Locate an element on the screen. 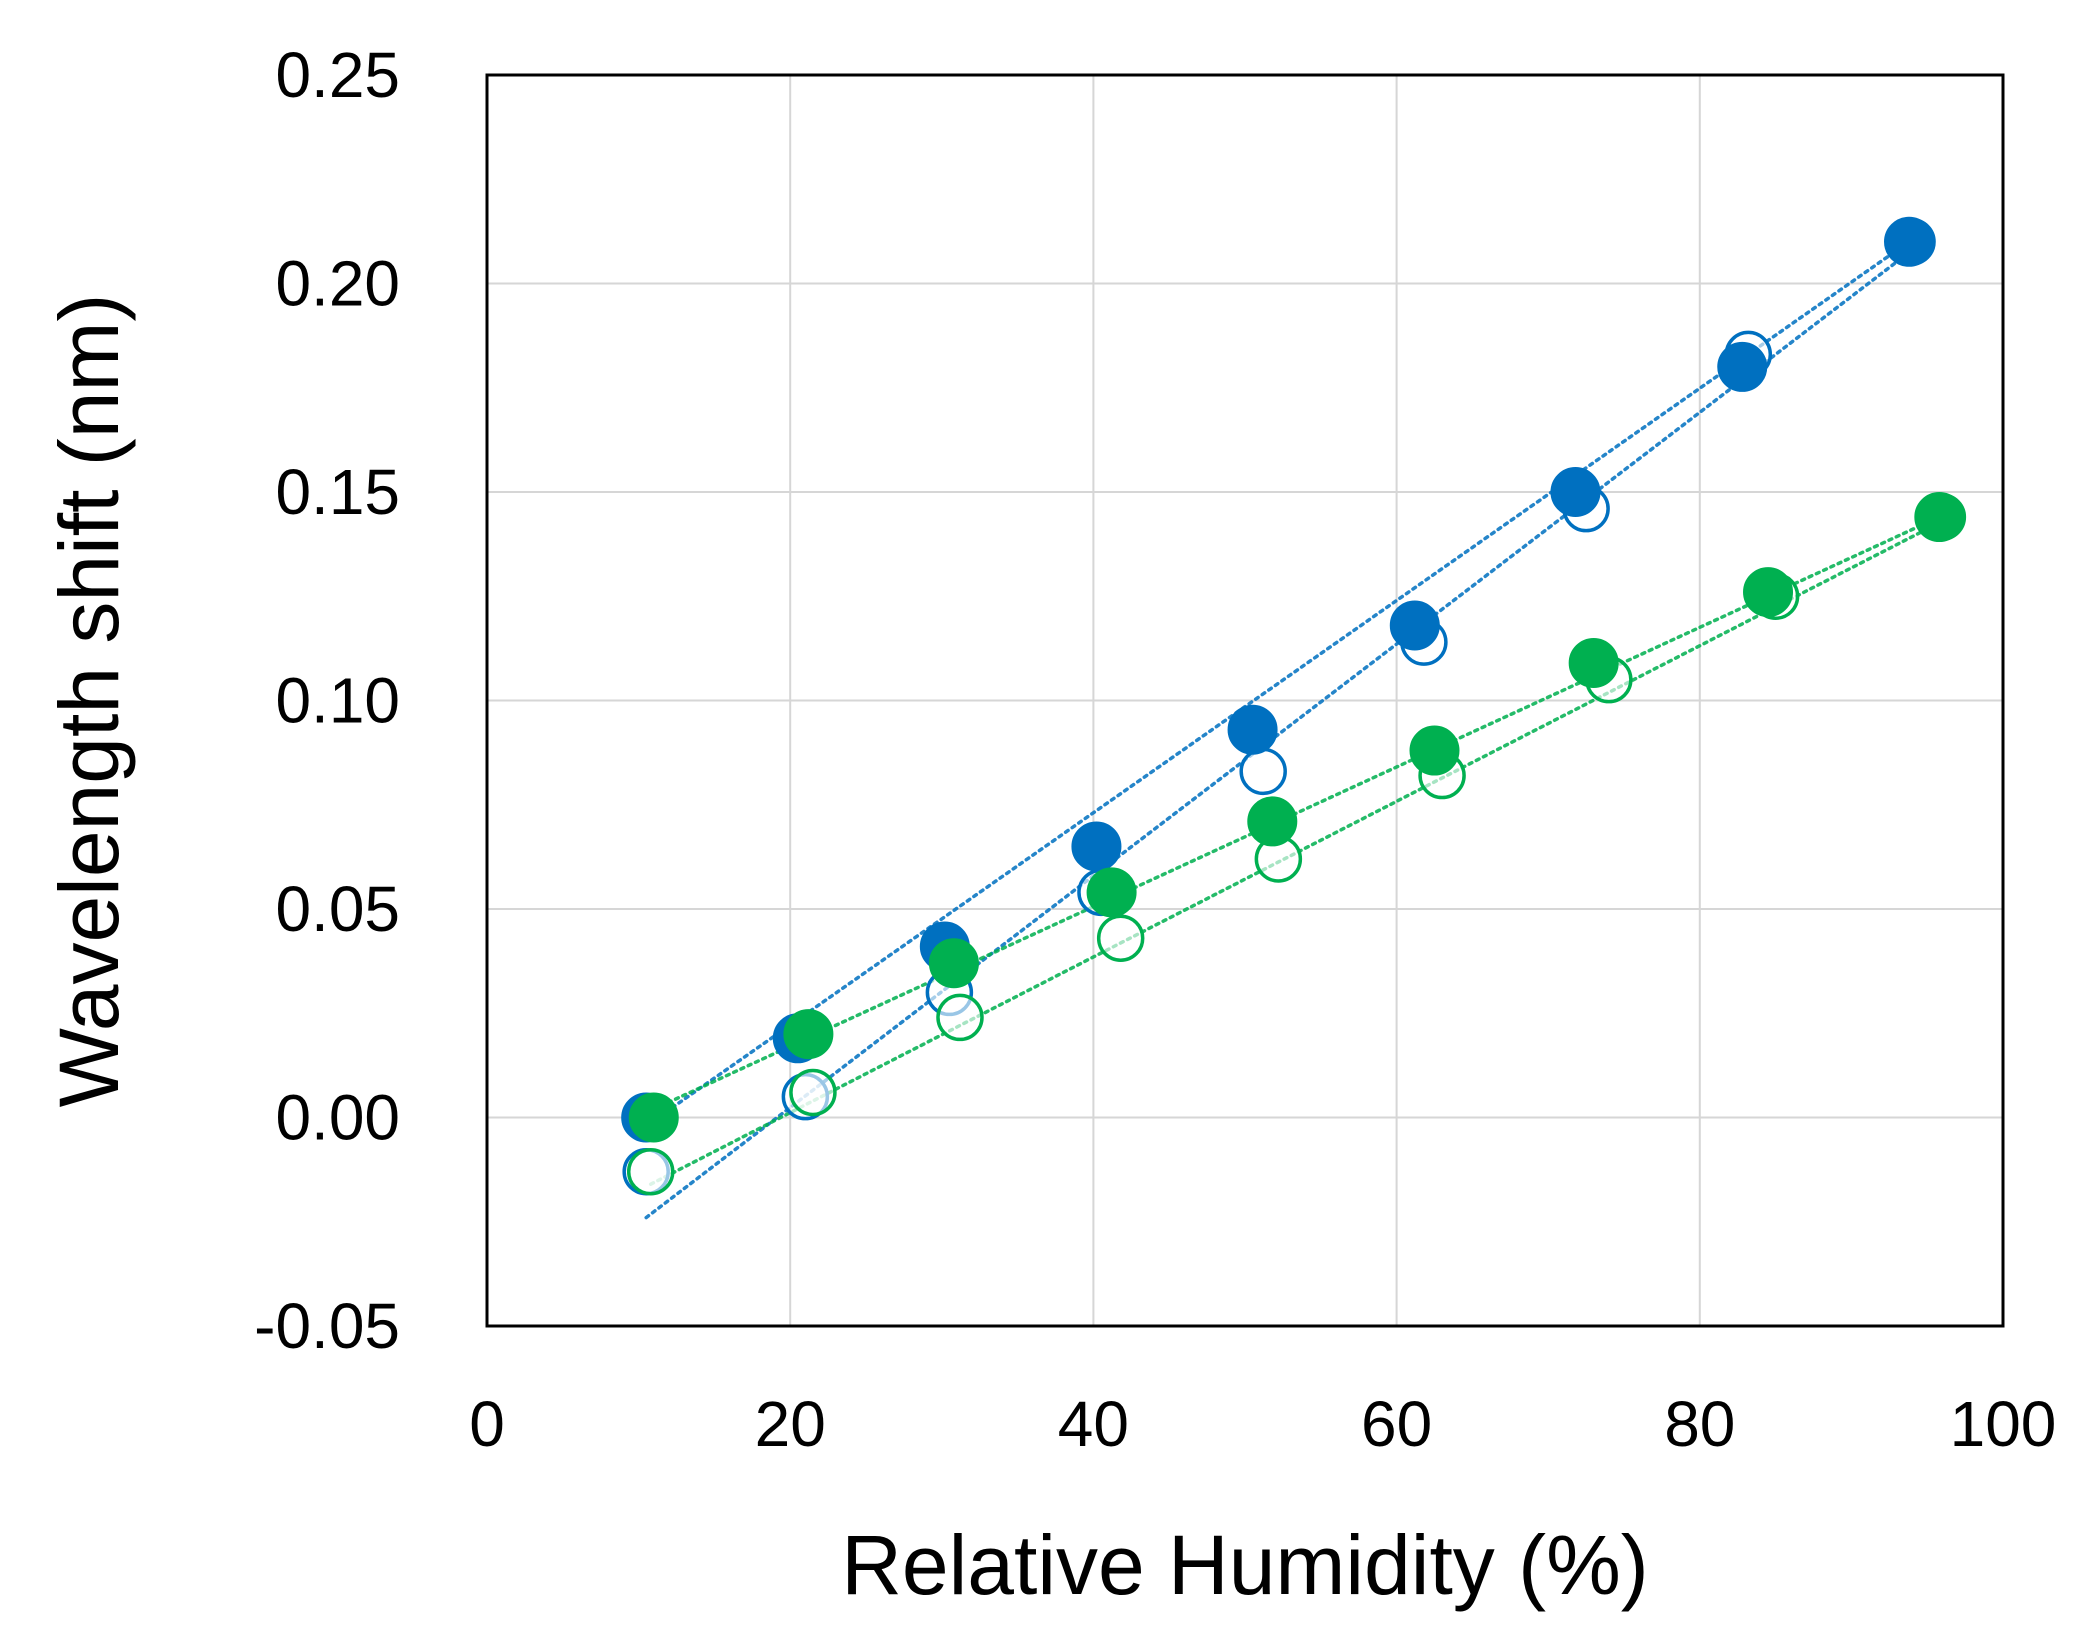 The image size is (2092, 1644). y-axis-tick-labels: -0.05 0.00 0.05 0.10 0.15 0.20 0.25 is located at coordinates (327, 700).